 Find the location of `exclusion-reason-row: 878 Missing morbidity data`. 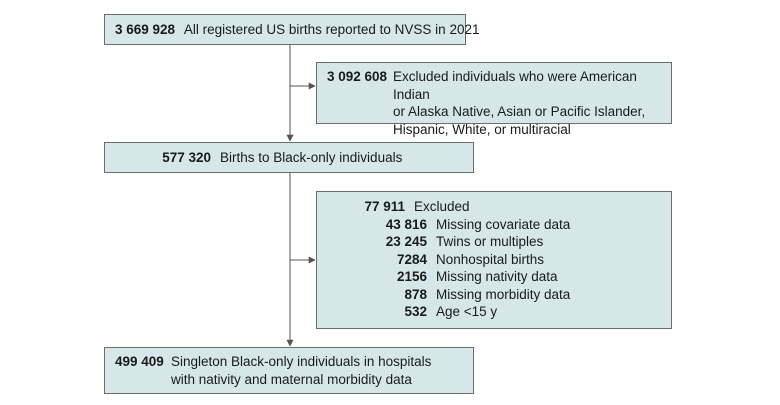

exclusion-reason-row: 878 Missing morbidity data is located at coordinates (494, 295).